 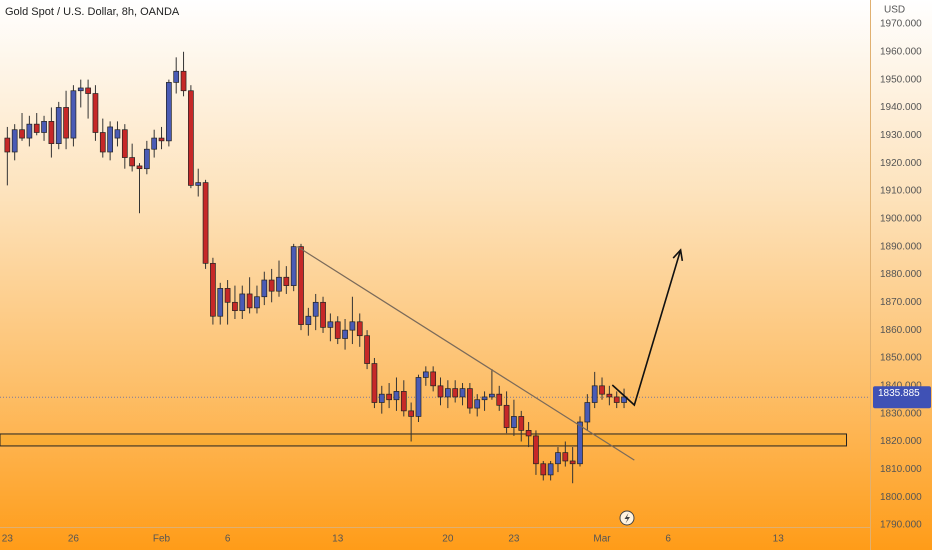 I want to click on y-tick-label: 1930.000, so click(x=901, y=135).